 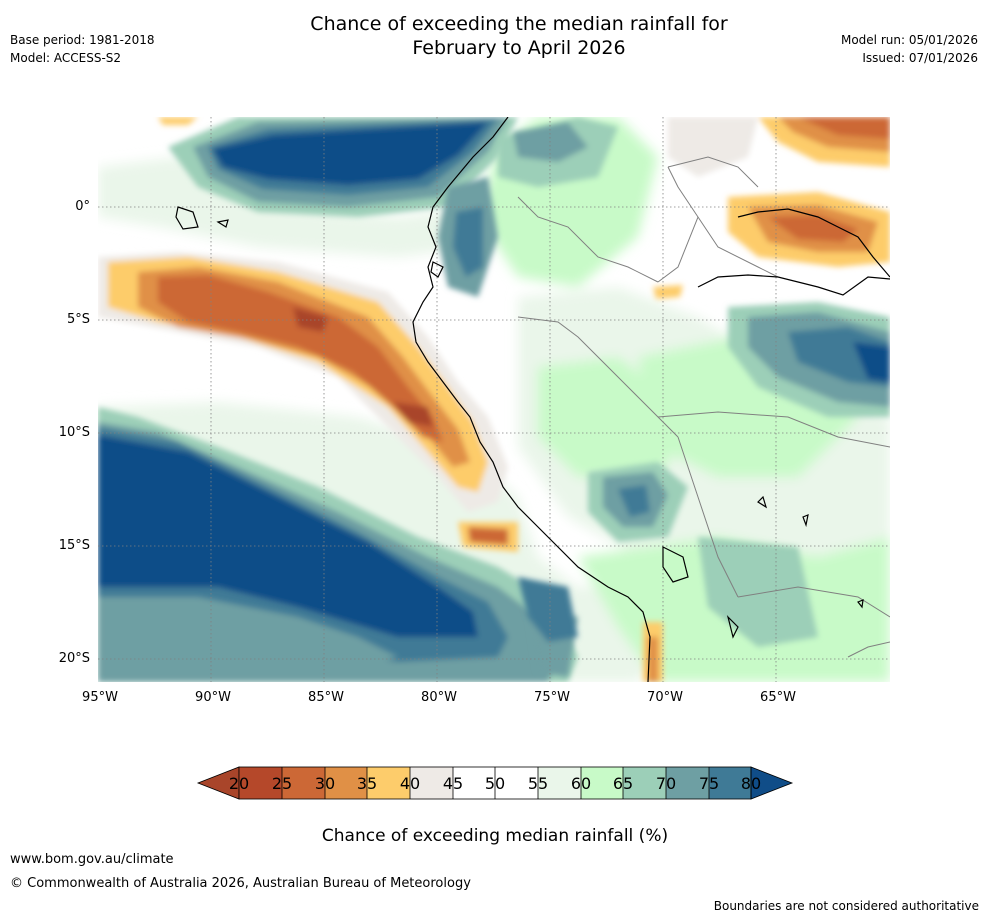 I want to click on lat-label-5s: 5°S, so click(x=78, y=319).